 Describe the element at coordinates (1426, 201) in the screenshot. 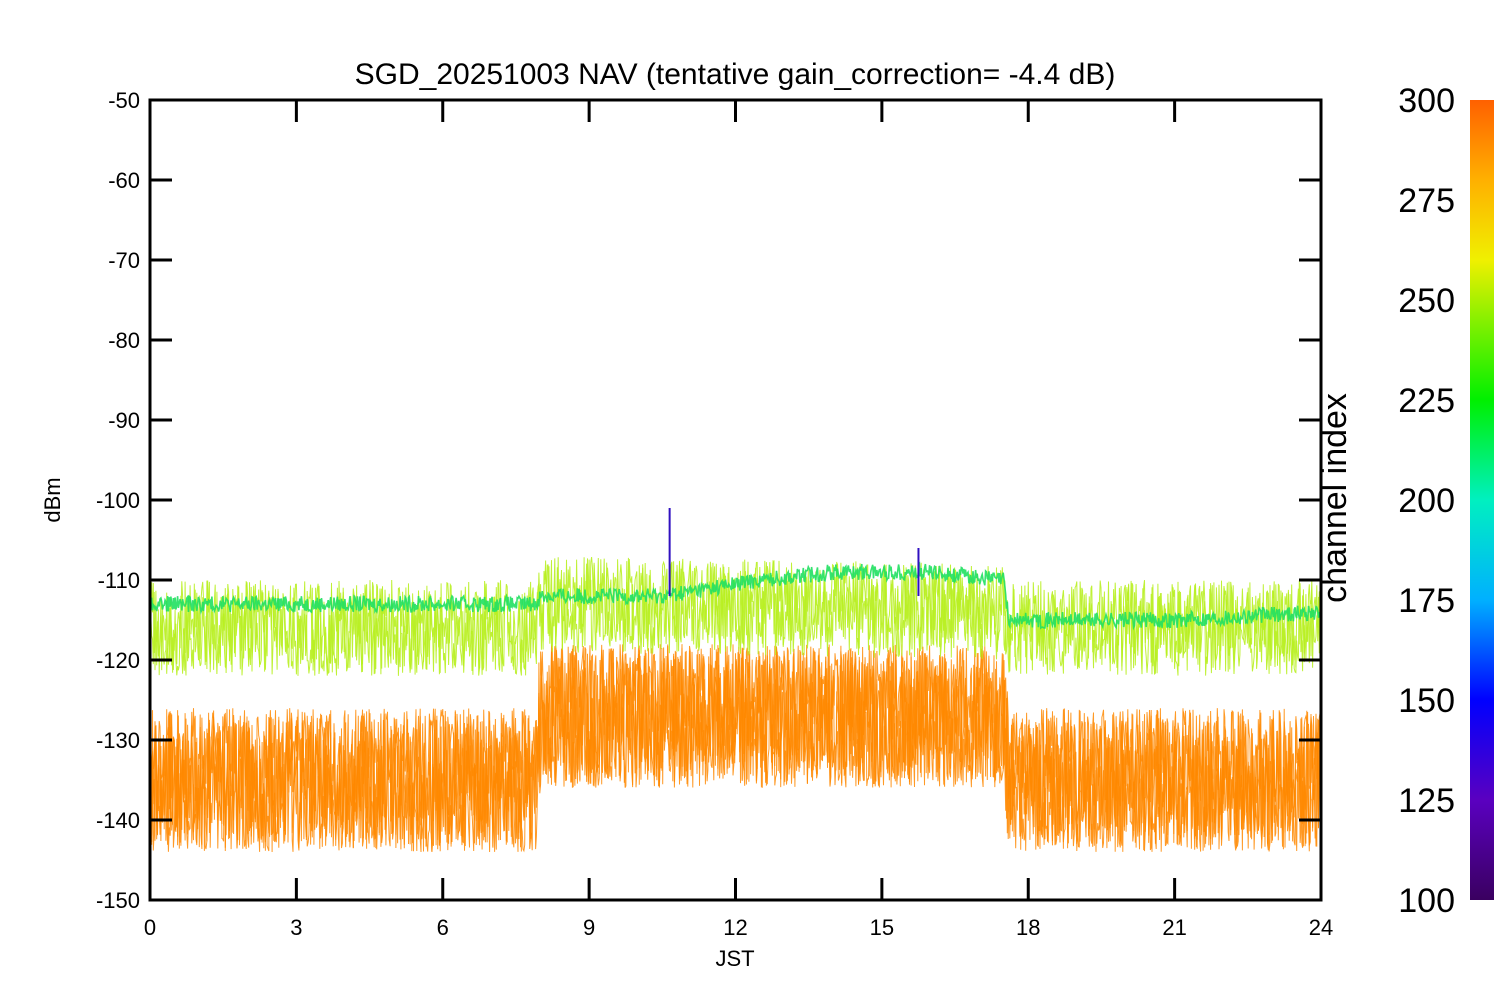

I see `colorbar-tick-label: 275` at that location.